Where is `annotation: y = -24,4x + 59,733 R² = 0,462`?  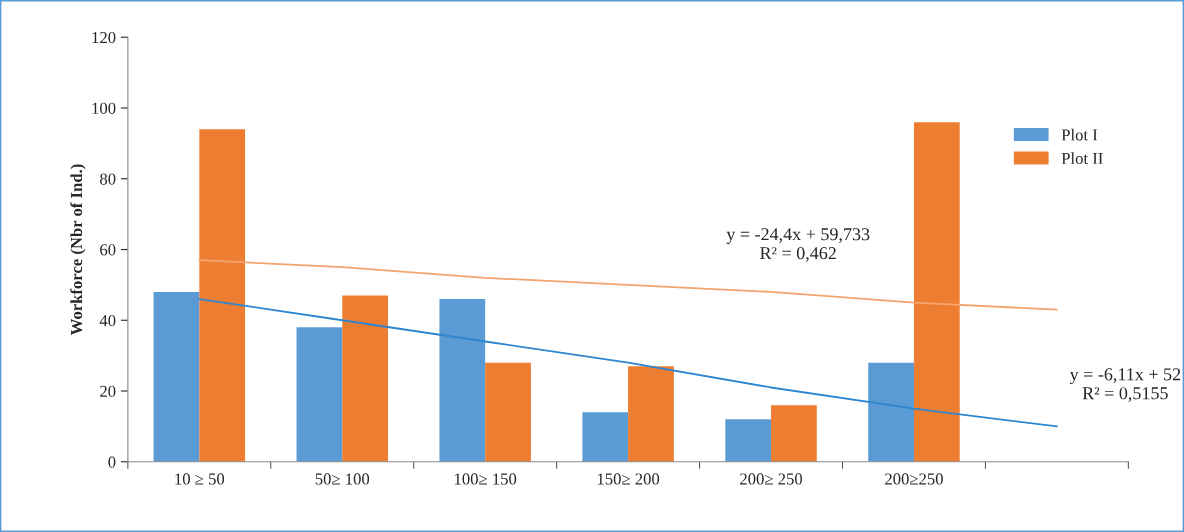 annotation: y = -24,4x + 59,733 R² = 0,462 is located at coordinates (798, 245).